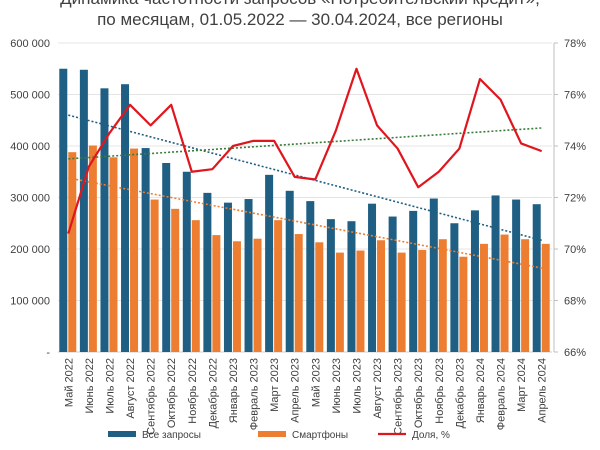  What do you see at coordinates (234, 390) in the screenshot?
I see `x-tick-label: Январь 2023` at bounding box center [234, 390].